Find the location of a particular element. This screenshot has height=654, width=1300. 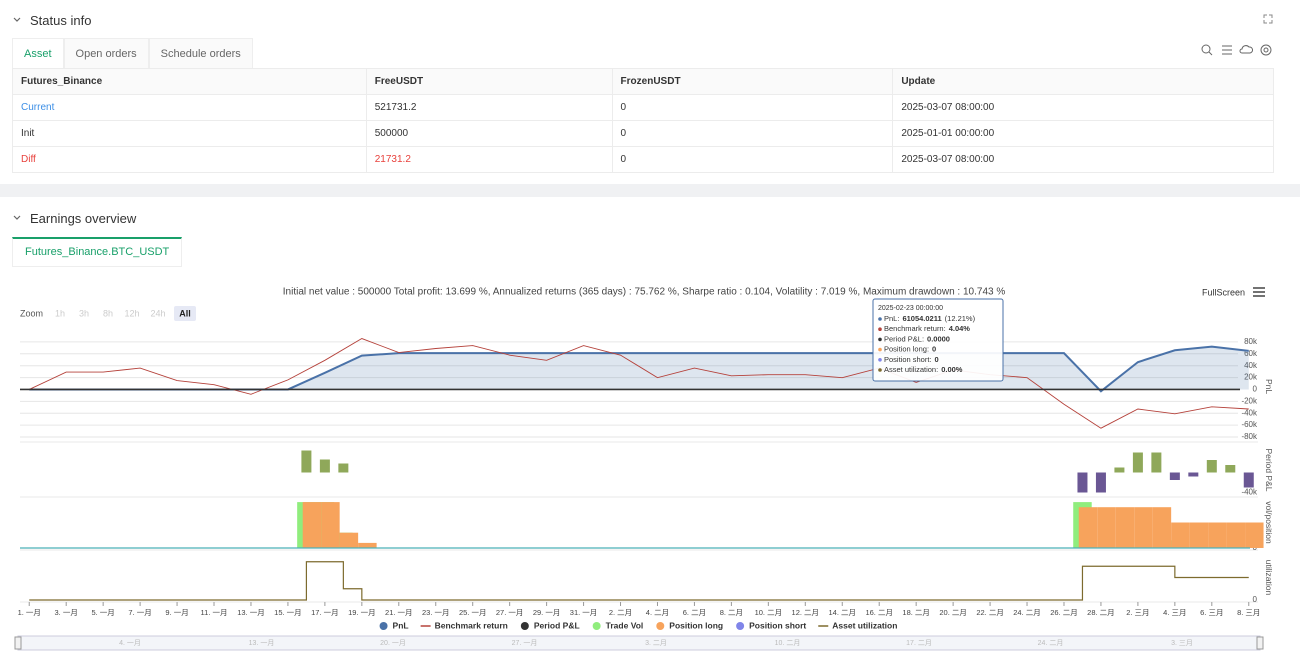

y-tick-label: 80k is located at coordinates (1251, 341).